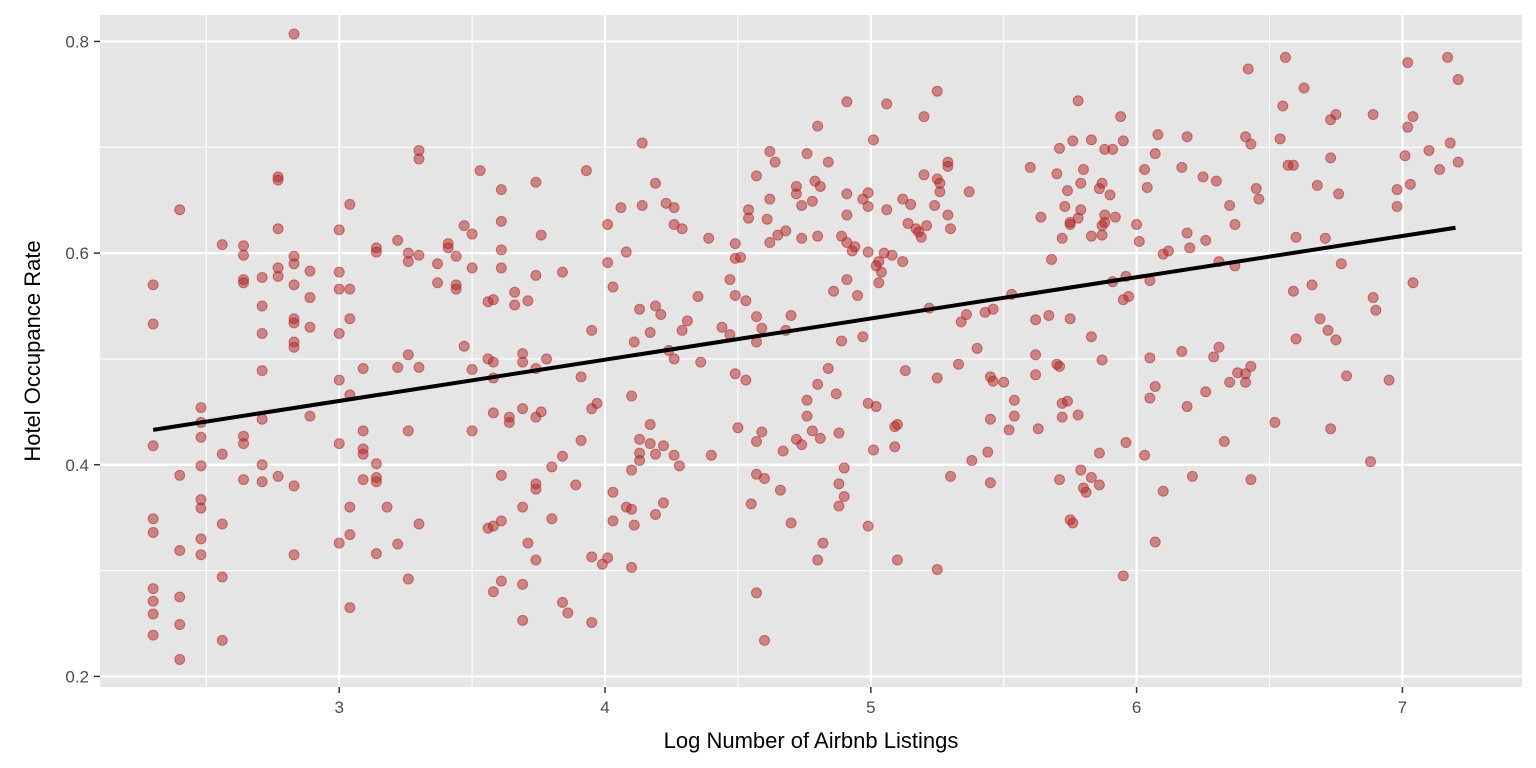 Image resolution: width=1536 pixels, height=768 pixels. Describe the element at coordinates (77, 465) in the screenshot. I see `y-tick-label: 0.4` at that location.